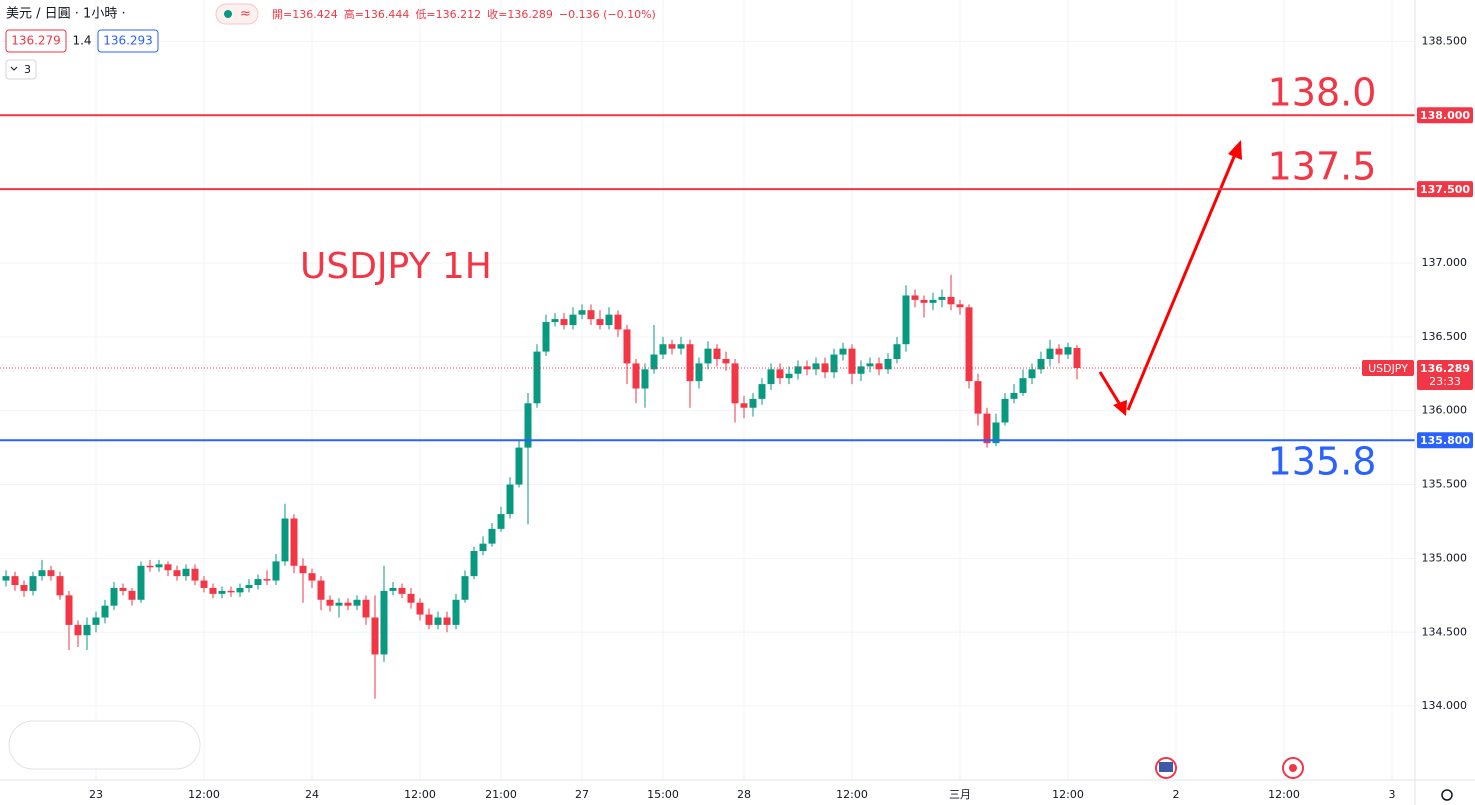 The image size is (1475, 805). What do you see at coordinates (744, 794) in the screenshot?
I see `x-tick-label: 28` at bounding box center [744, 794].